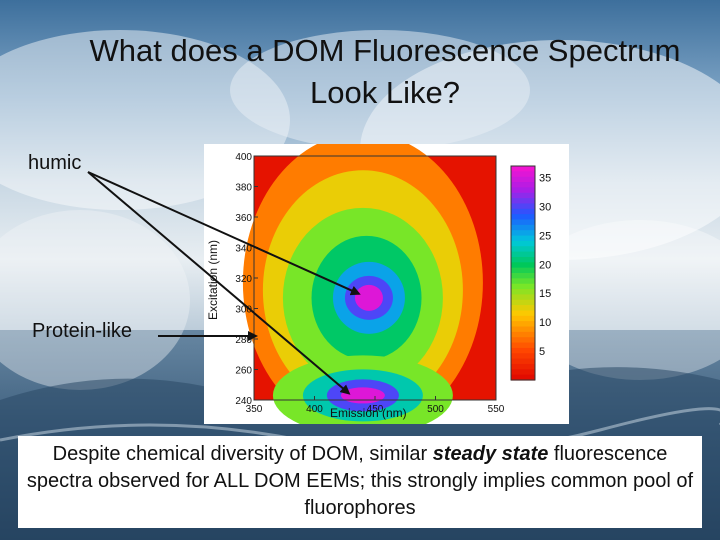  I want to click on x-tick-label: 450, so click(375, 409).